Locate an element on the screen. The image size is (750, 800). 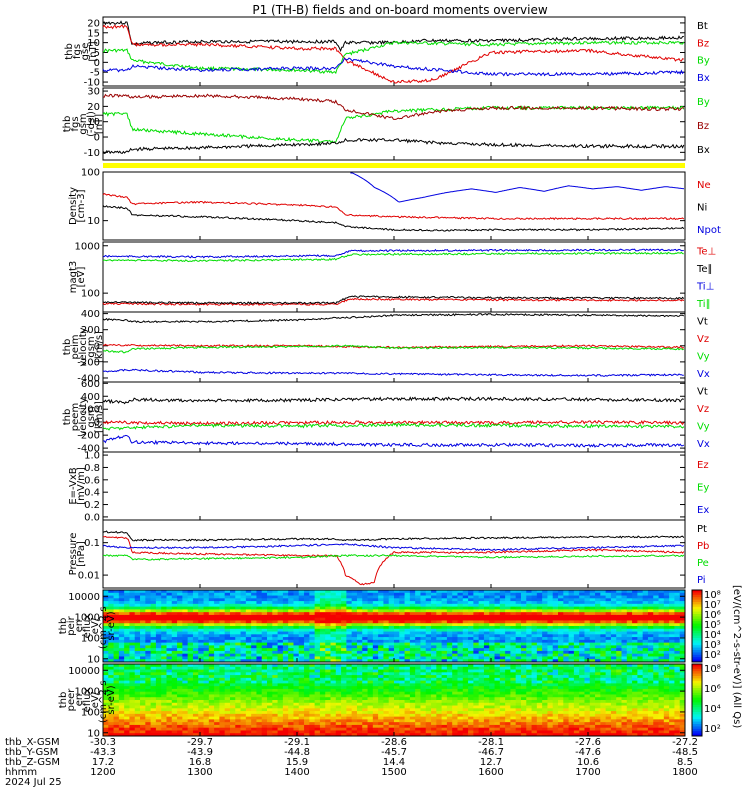
series-line-Vy is located at coordinates (393, 426).